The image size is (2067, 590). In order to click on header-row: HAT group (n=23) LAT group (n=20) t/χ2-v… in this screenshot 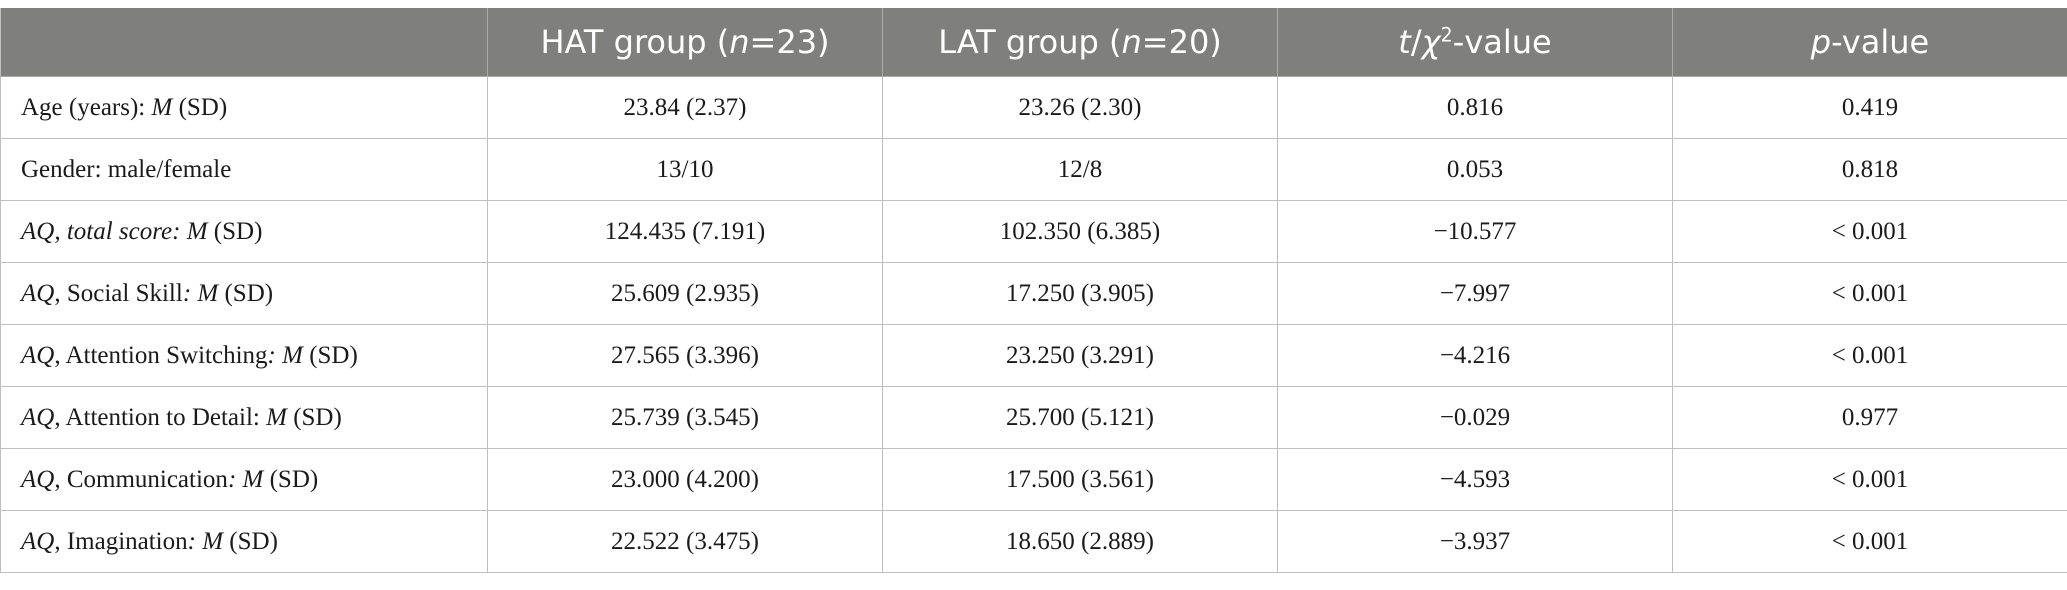, I will do `click(1033, 42)`.